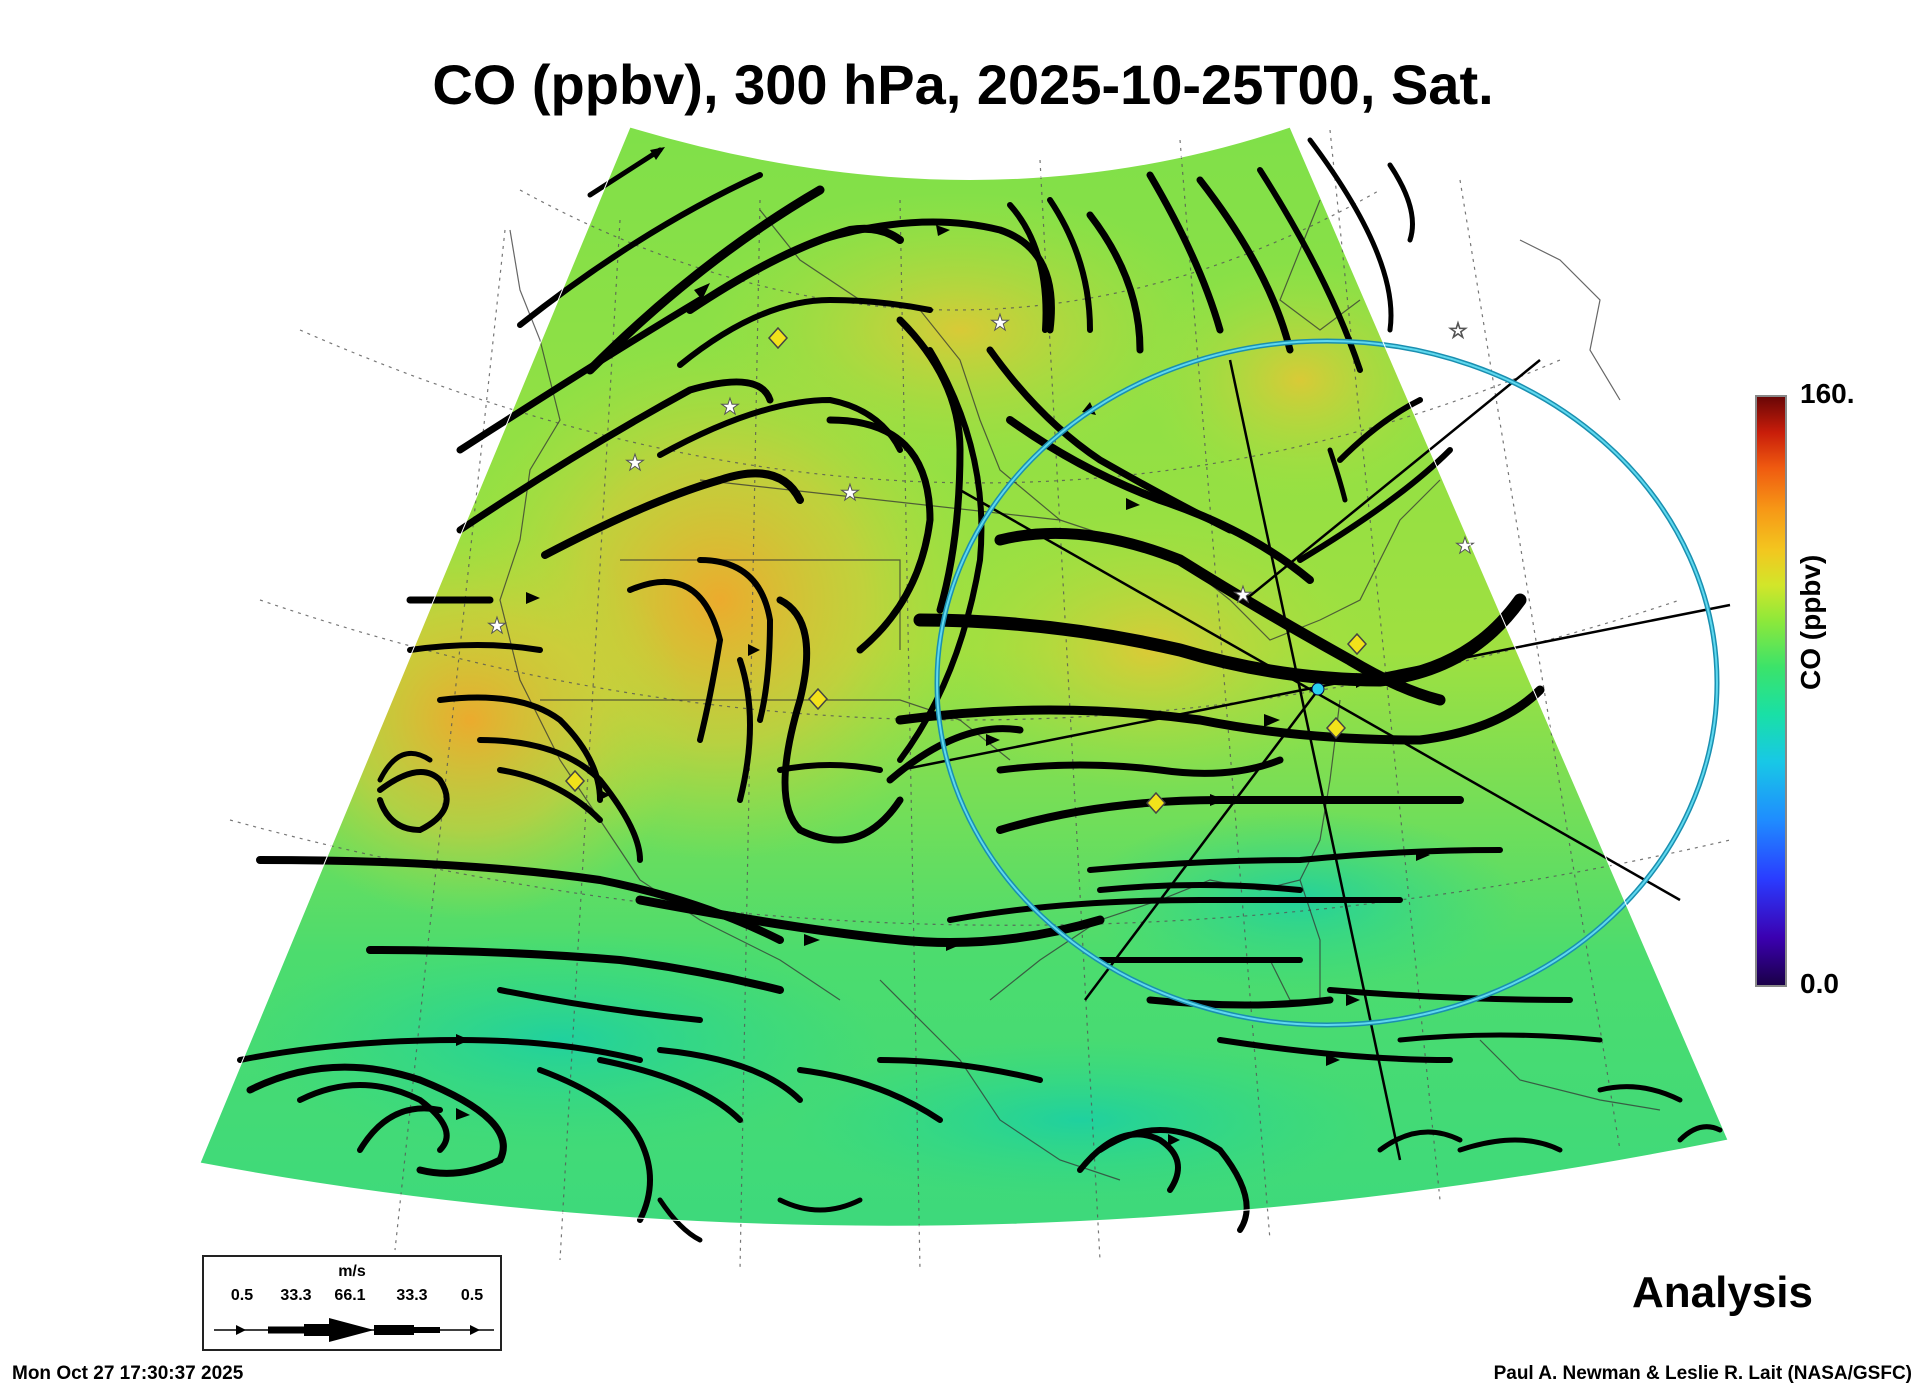 The width and height of the screenshot is (1926, 1394). I want to click on colorbar, so click(1771, 691).